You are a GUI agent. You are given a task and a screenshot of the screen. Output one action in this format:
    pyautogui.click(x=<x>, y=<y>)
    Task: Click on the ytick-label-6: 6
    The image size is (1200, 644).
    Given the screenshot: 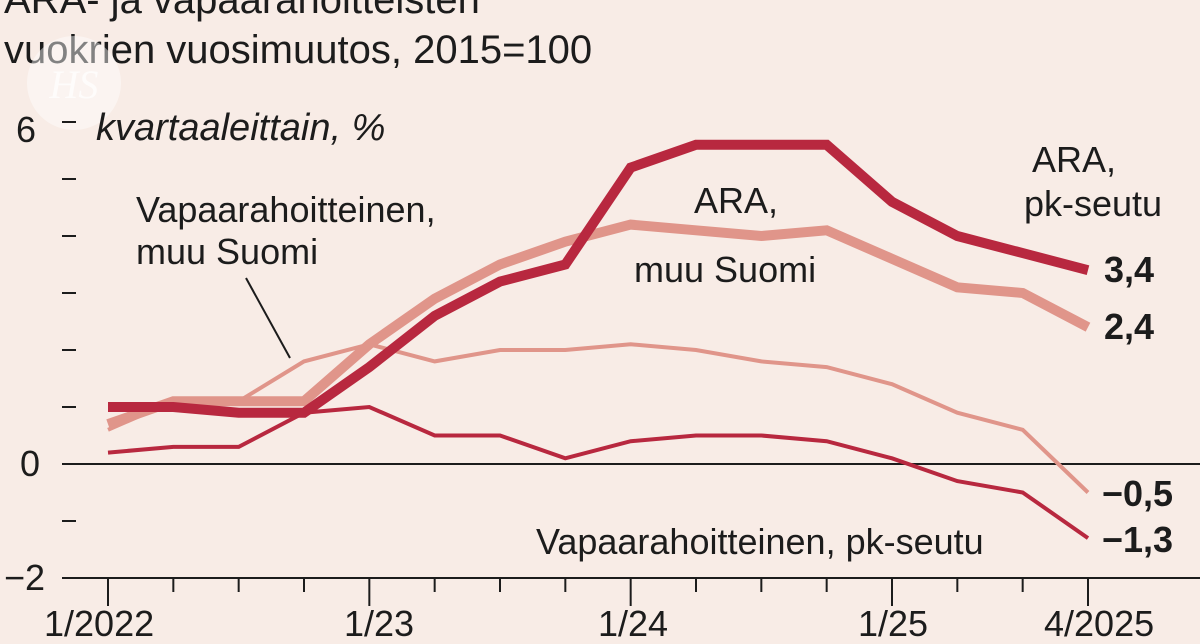 What is the action you would take?
    pyautogui.click(x=26, y=129)
    